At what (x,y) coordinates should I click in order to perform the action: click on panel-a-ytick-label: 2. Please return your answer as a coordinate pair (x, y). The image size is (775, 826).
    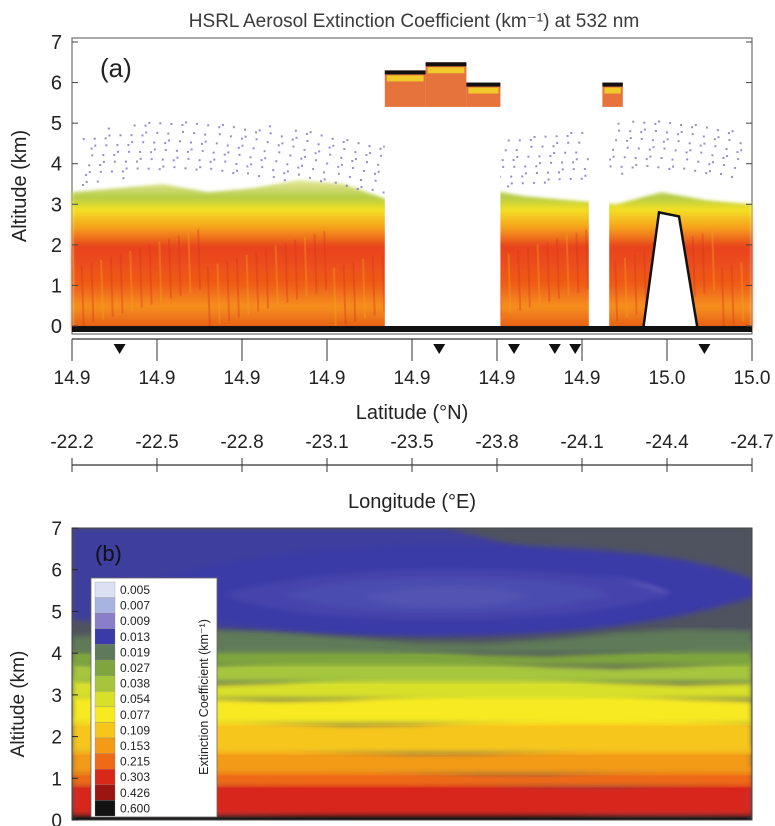
    Looking at the image, I should click on (56, 246).